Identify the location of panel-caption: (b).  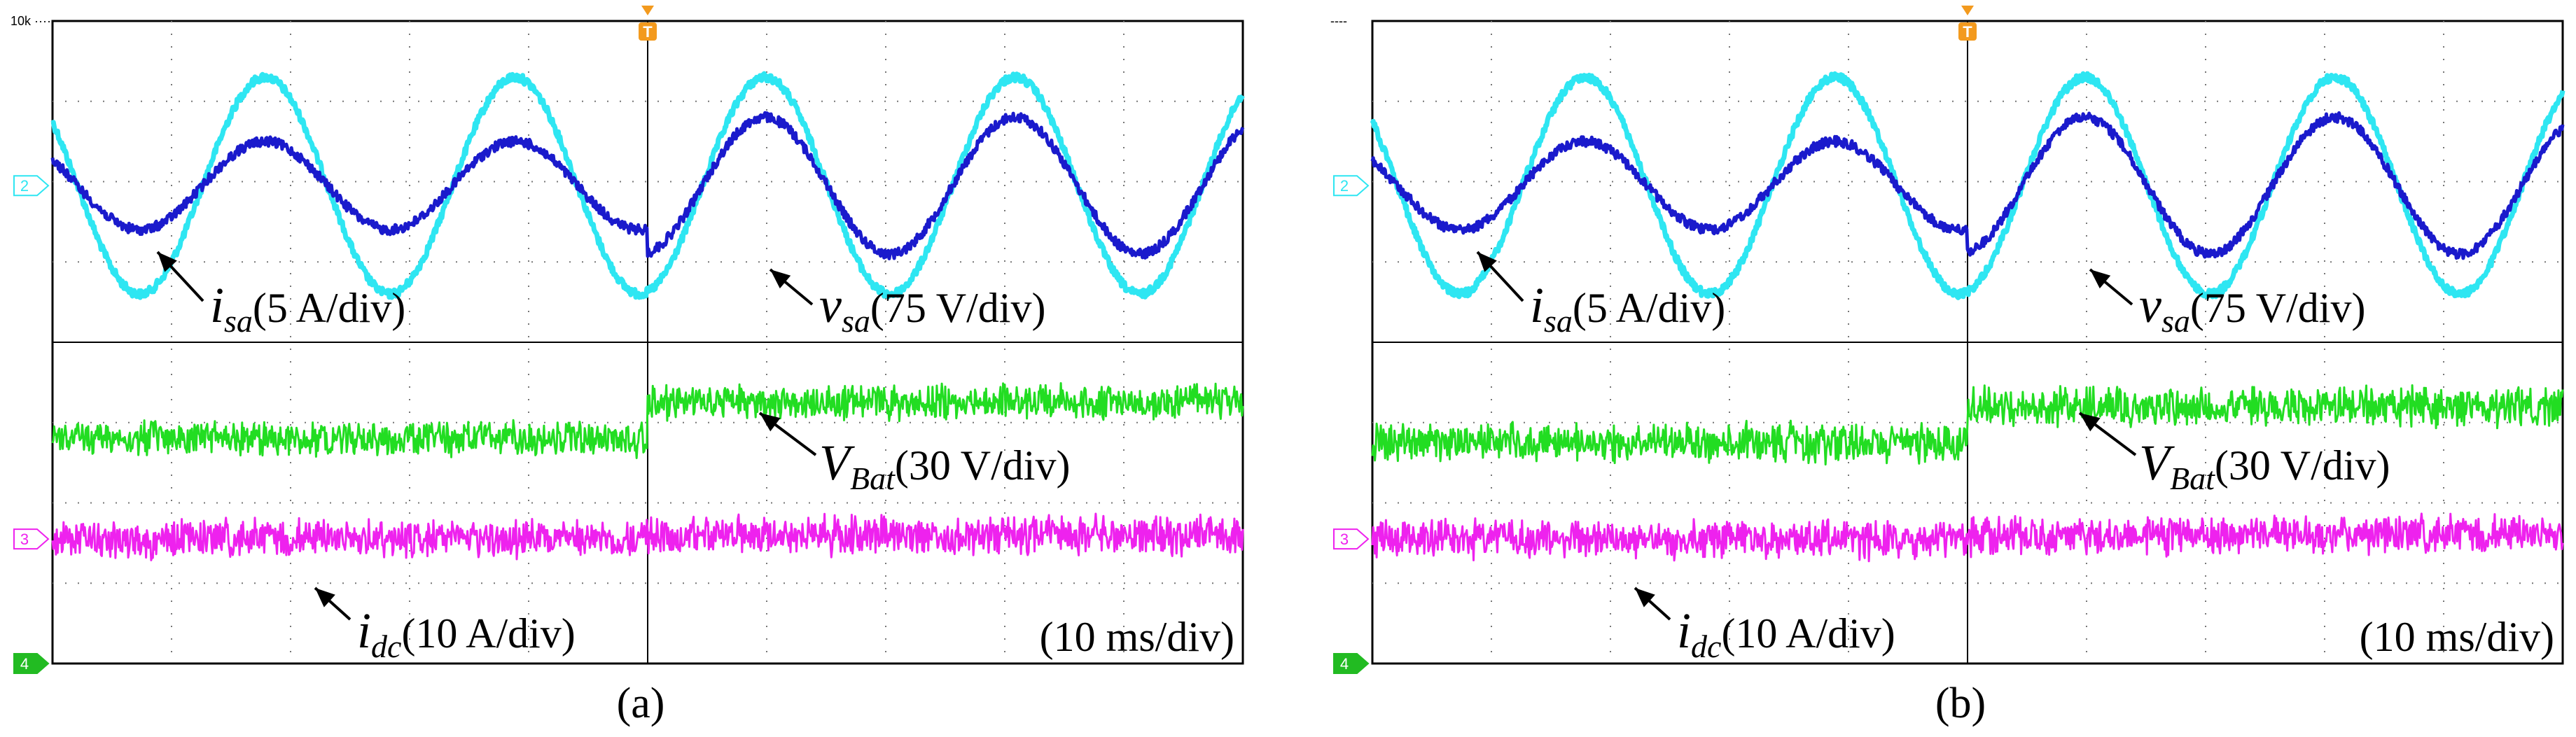
(1960, 703).